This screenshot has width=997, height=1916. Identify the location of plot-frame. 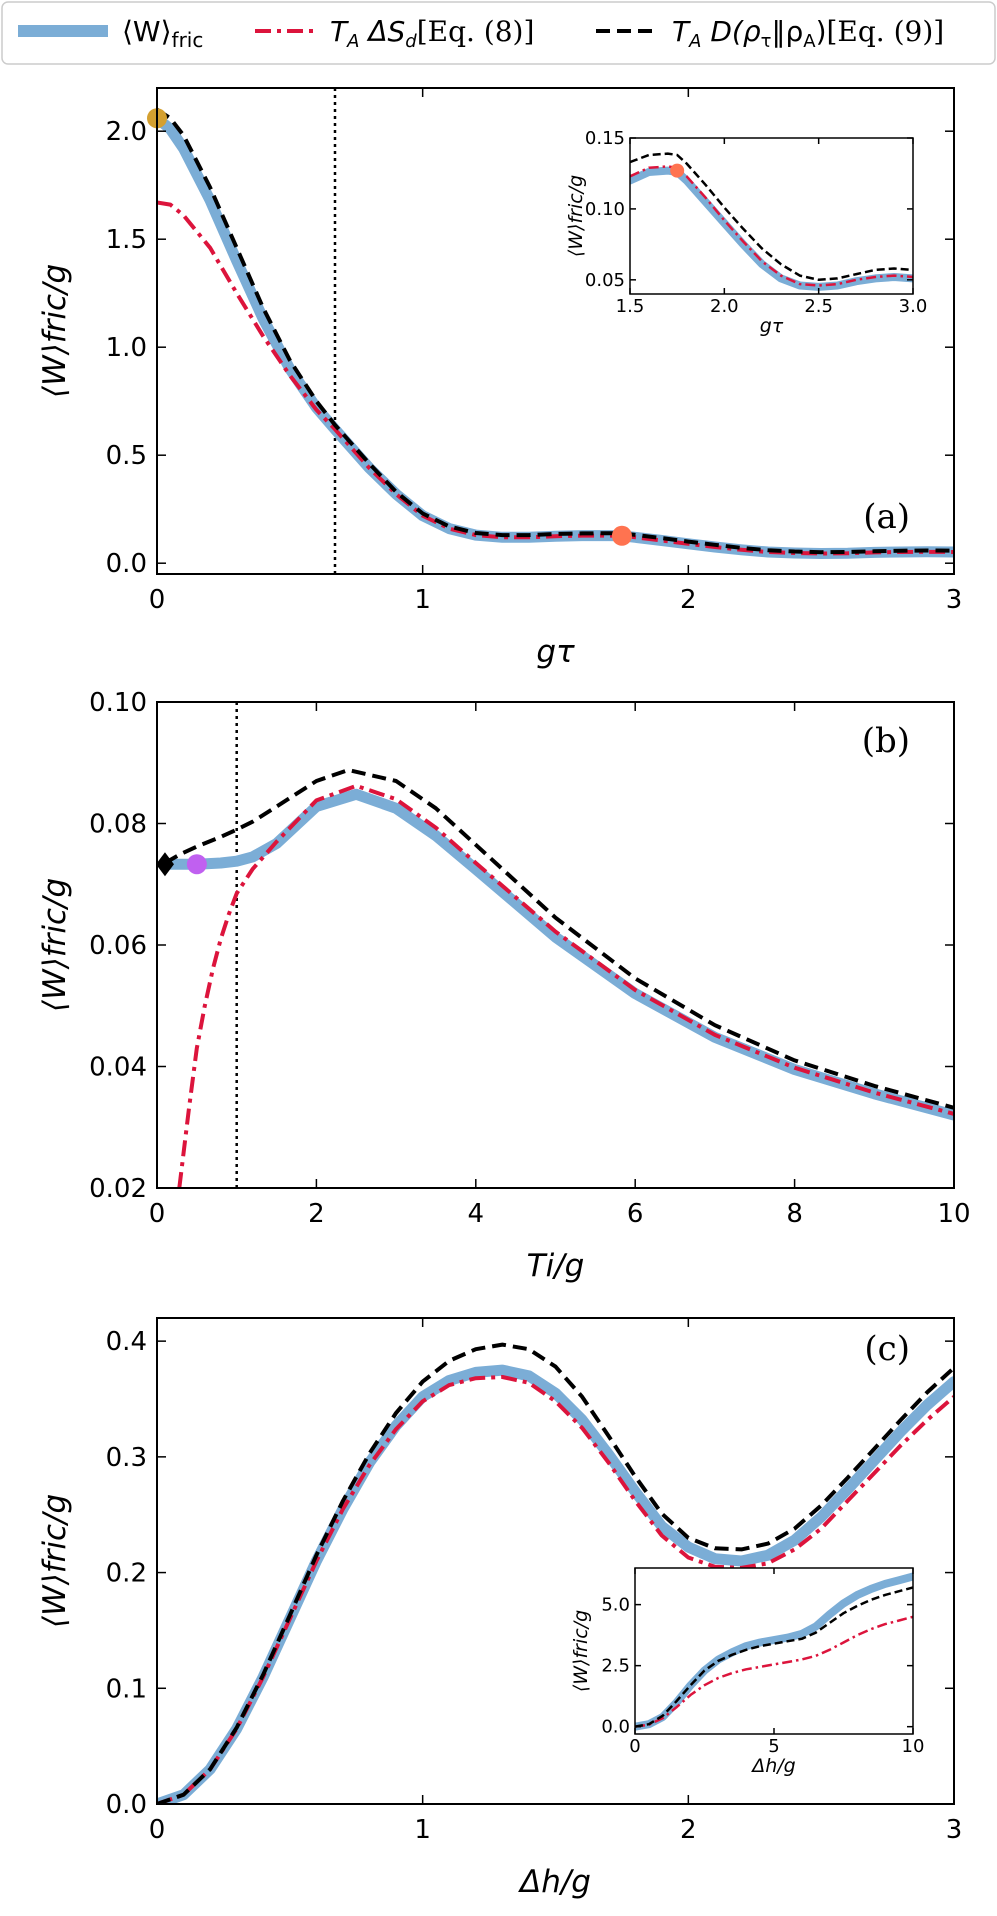
(771, 216).